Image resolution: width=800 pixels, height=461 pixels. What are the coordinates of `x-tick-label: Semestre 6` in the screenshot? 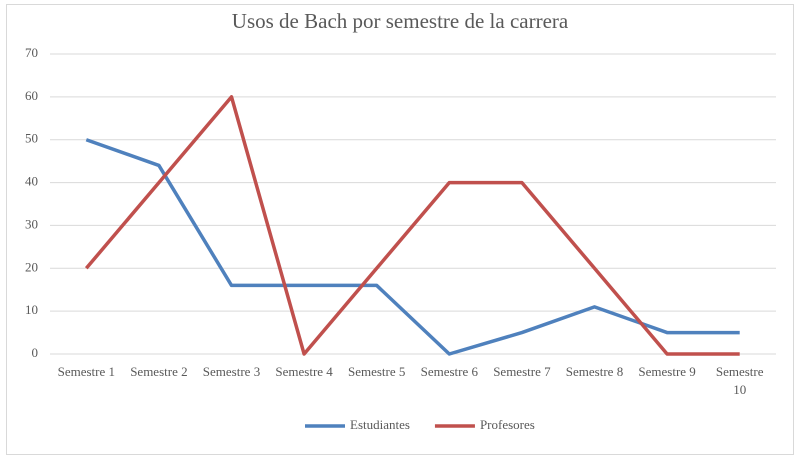 It's located at (449, 371).